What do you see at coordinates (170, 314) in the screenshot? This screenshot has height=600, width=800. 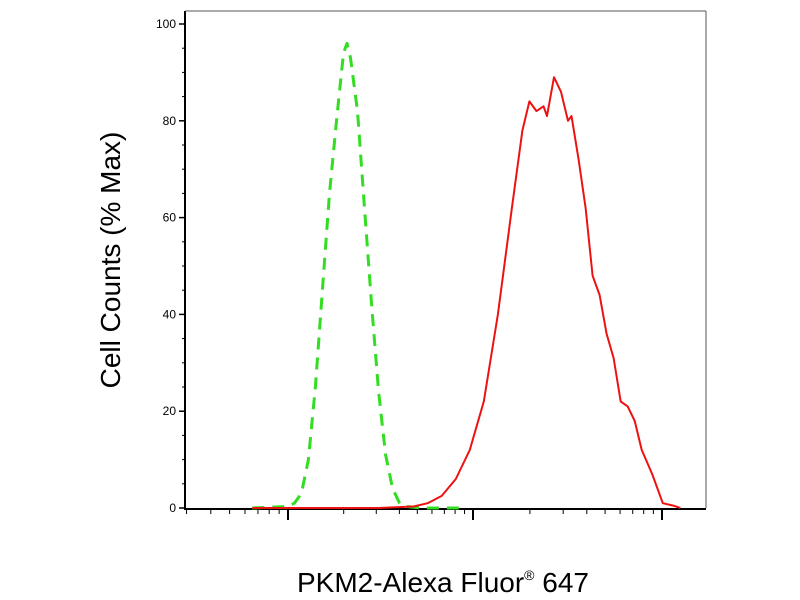 I see `y-tick-label: 40` at bounding box center [170, 314].